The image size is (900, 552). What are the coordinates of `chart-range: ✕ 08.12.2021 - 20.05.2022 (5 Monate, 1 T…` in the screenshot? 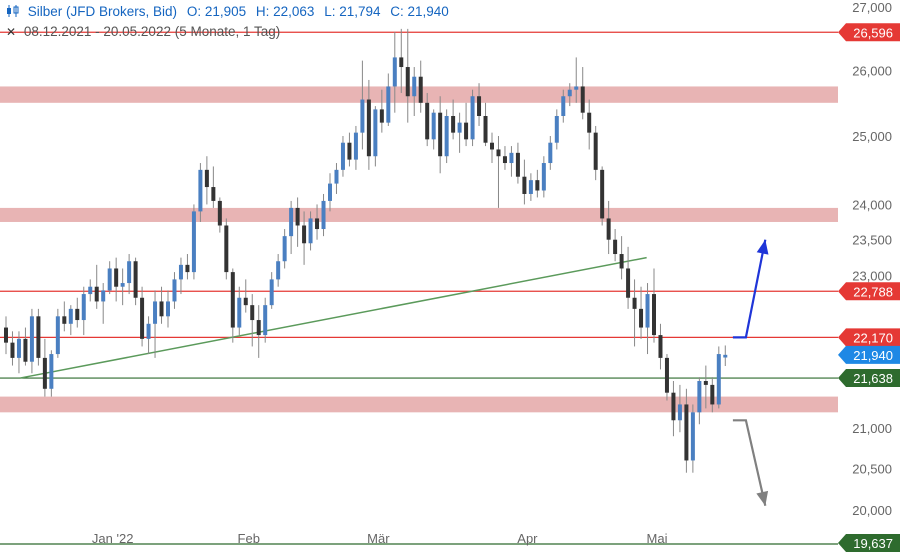 It's located at (143, 31).